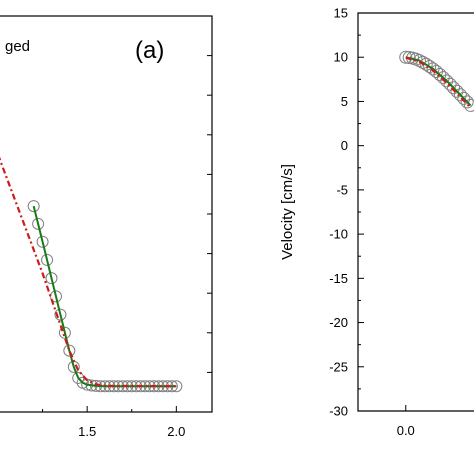 This screenshot has width=474, height=474. I want to click on panel-b-plot-area, so click(436, 81).